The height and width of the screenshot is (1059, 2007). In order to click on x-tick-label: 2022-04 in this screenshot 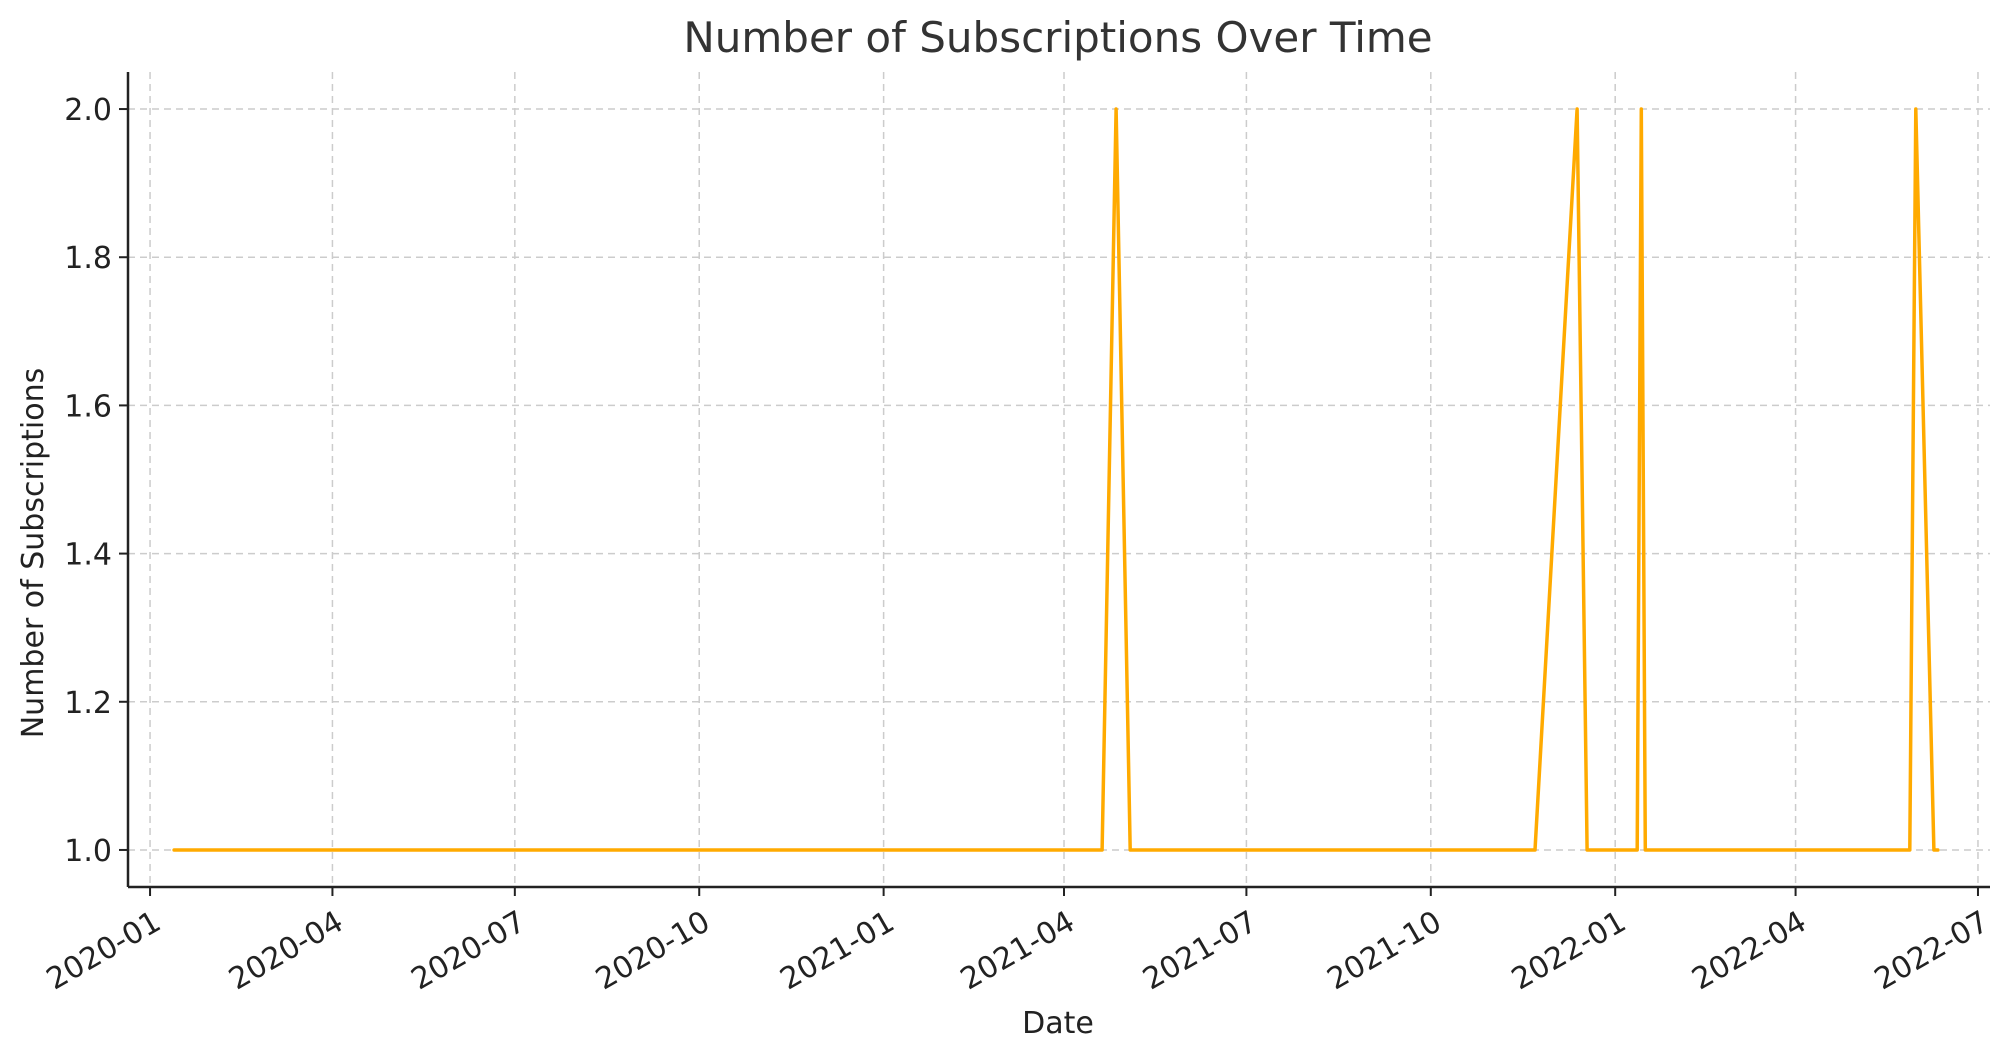, I will do `click(1749, 950)`.